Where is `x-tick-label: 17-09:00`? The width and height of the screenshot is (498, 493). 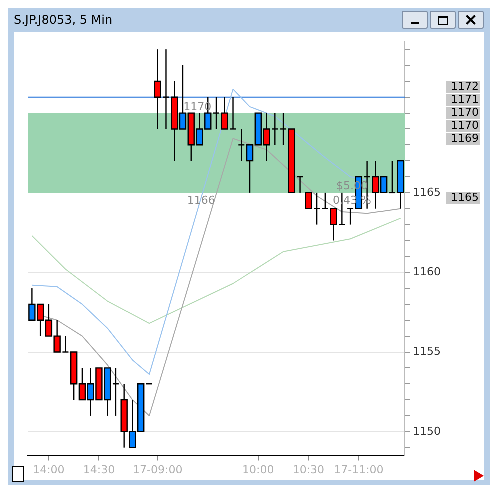
x-tick-label: 17-09:00 is located at coordinates (158, 469).